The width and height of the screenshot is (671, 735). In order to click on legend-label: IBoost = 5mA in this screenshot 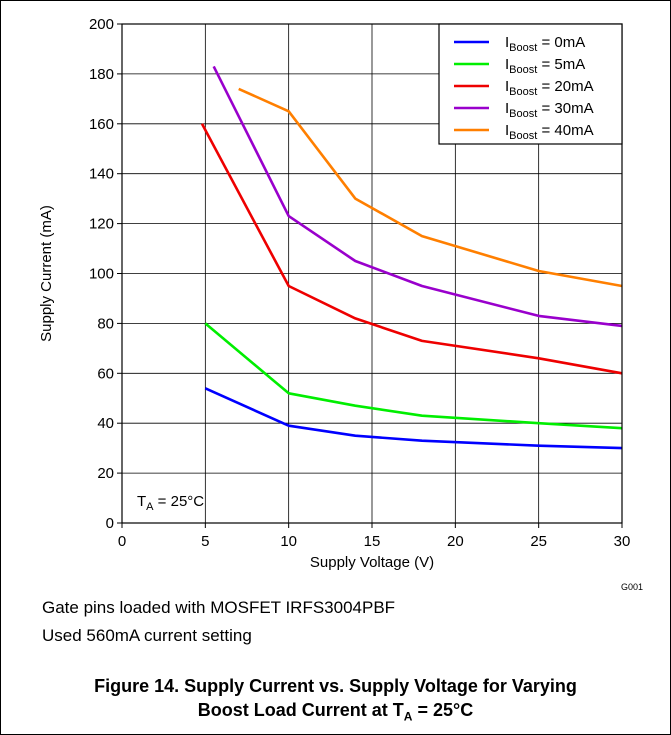, I will do `click(545, 66)`.